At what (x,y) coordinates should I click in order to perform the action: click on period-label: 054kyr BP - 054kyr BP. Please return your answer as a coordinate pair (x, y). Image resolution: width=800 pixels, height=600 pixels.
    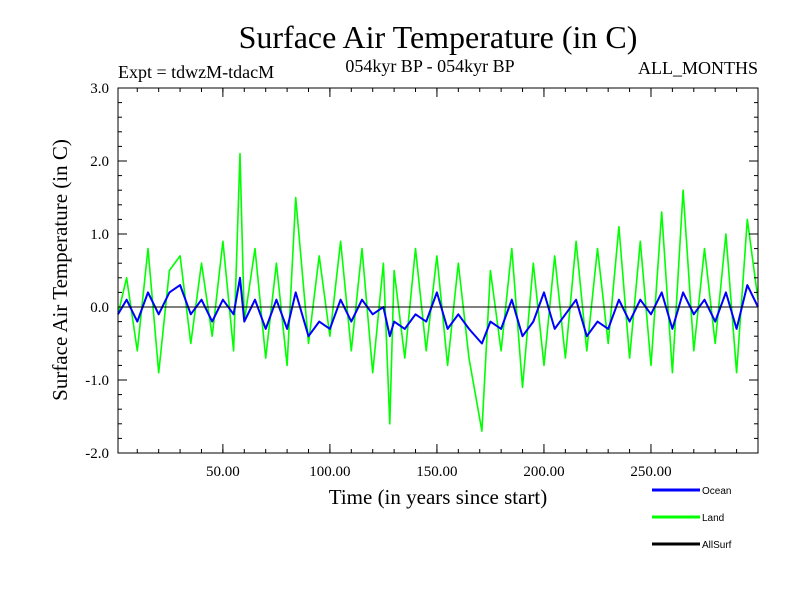
    Looking at the image, I should click on (429, 66).